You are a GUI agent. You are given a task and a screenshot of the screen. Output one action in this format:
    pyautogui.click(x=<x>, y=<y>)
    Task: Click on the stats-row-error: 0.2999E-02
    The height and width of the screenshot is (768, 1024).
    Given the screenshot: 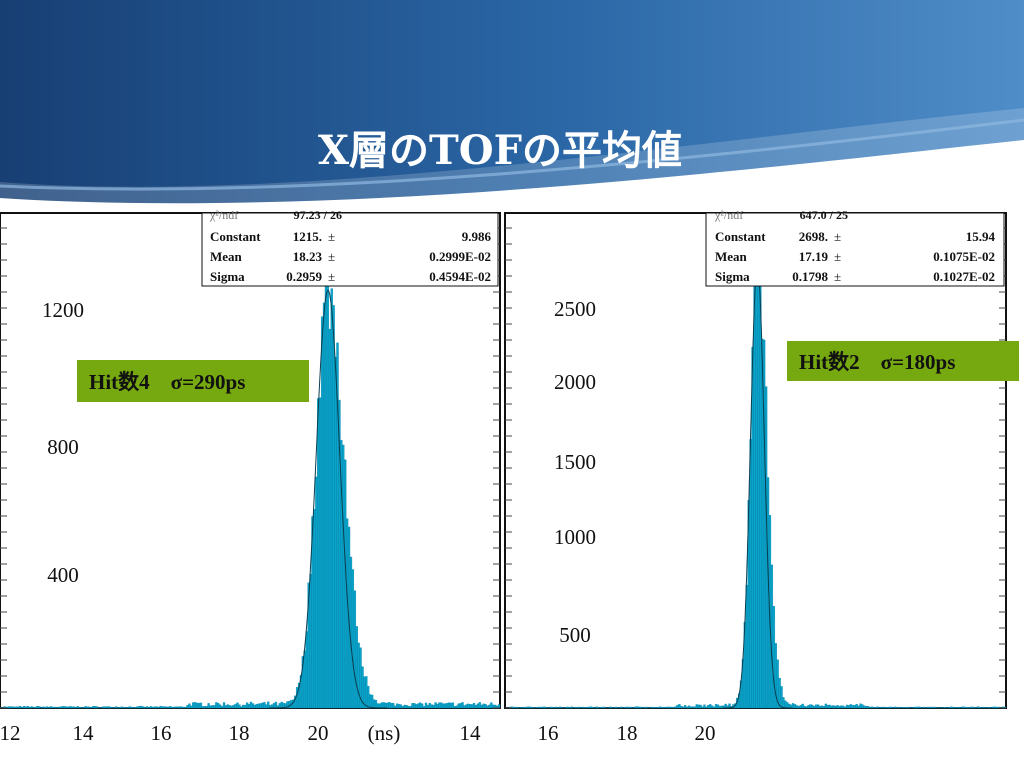 What is the action you would take?
    pyautogui.click(x=460, y=256)
    